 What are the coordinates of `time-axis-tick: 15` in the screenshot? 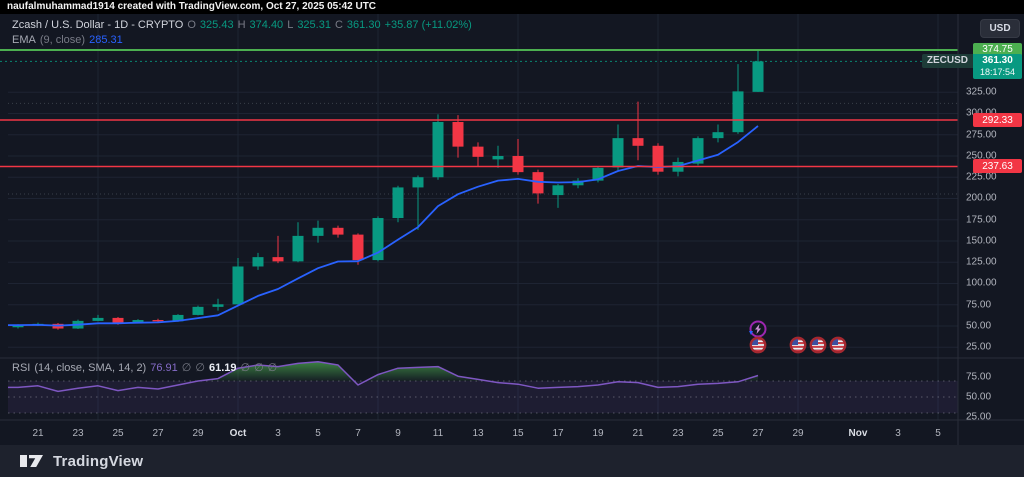 It's located at (518, 433).